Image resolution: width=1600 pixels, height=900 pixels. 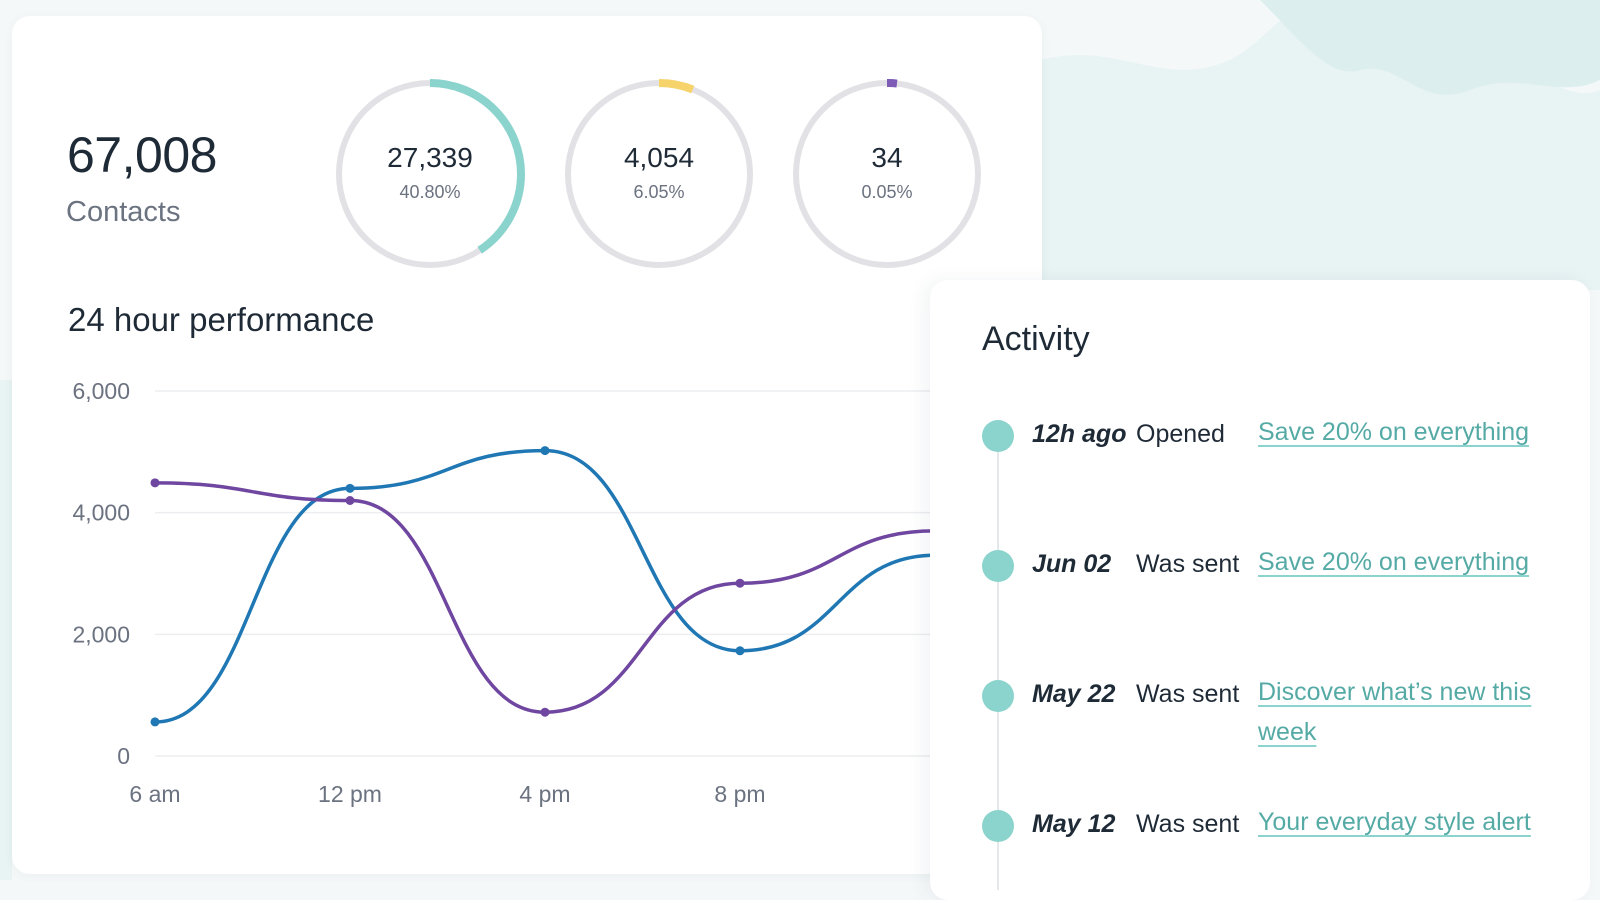 What do you see at coordinates (101, 391) in the screenshot?
I see `y-tick-label: 6,000` at bounding box center [101, 391].